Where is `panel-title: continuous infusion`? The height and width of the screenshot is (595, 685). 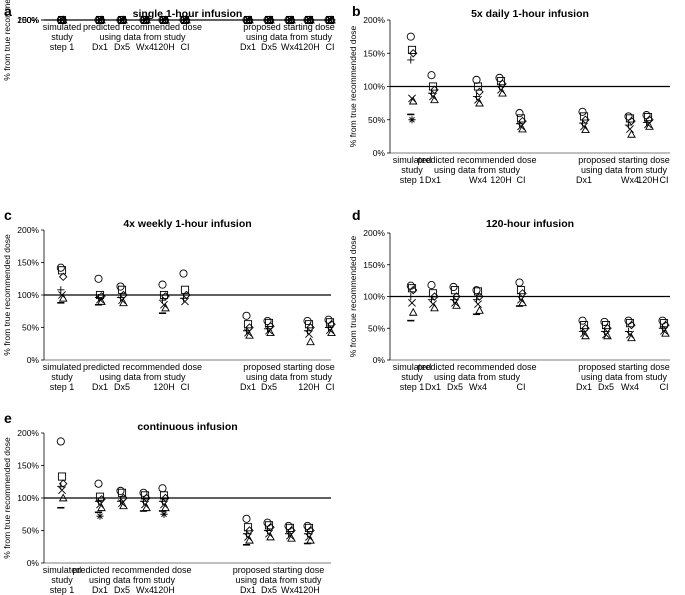 panel-title: continuous infusion is located at coordinates (187, 427).